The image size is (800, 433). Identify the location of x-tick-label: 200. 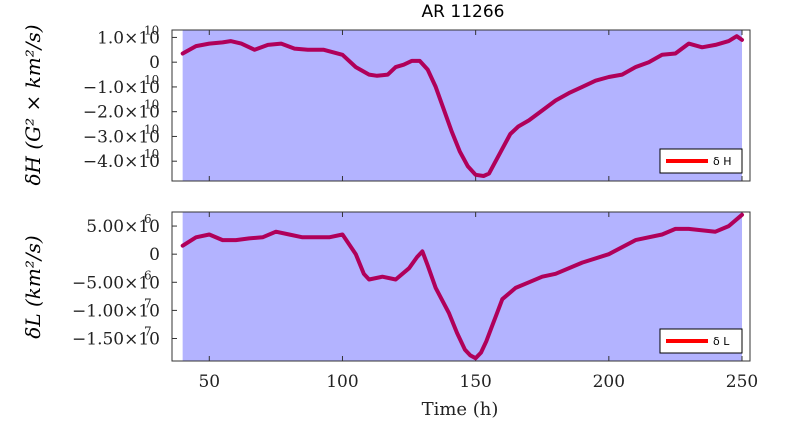
(609, 382).